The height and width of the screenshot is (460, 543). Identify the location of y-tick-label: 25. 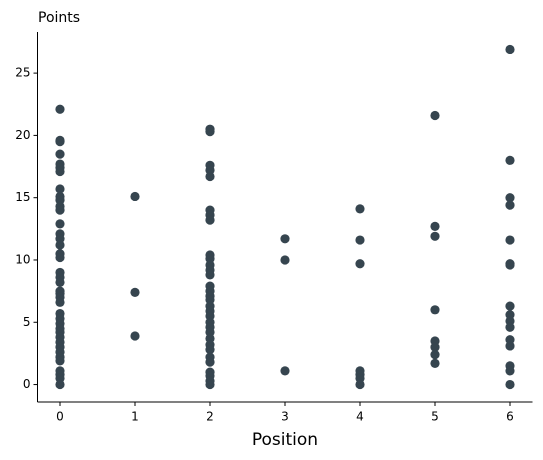
(22, 73).